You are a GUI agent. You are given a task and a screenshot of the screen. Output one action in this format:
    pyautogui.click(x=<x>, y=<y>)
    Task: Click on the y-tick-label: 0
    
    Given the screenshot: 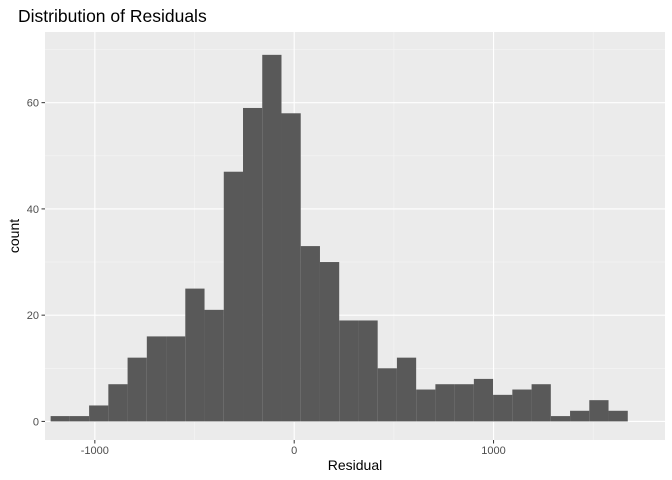 What is the action you would take?
    pyautogui.click(x=36, y=422)
    